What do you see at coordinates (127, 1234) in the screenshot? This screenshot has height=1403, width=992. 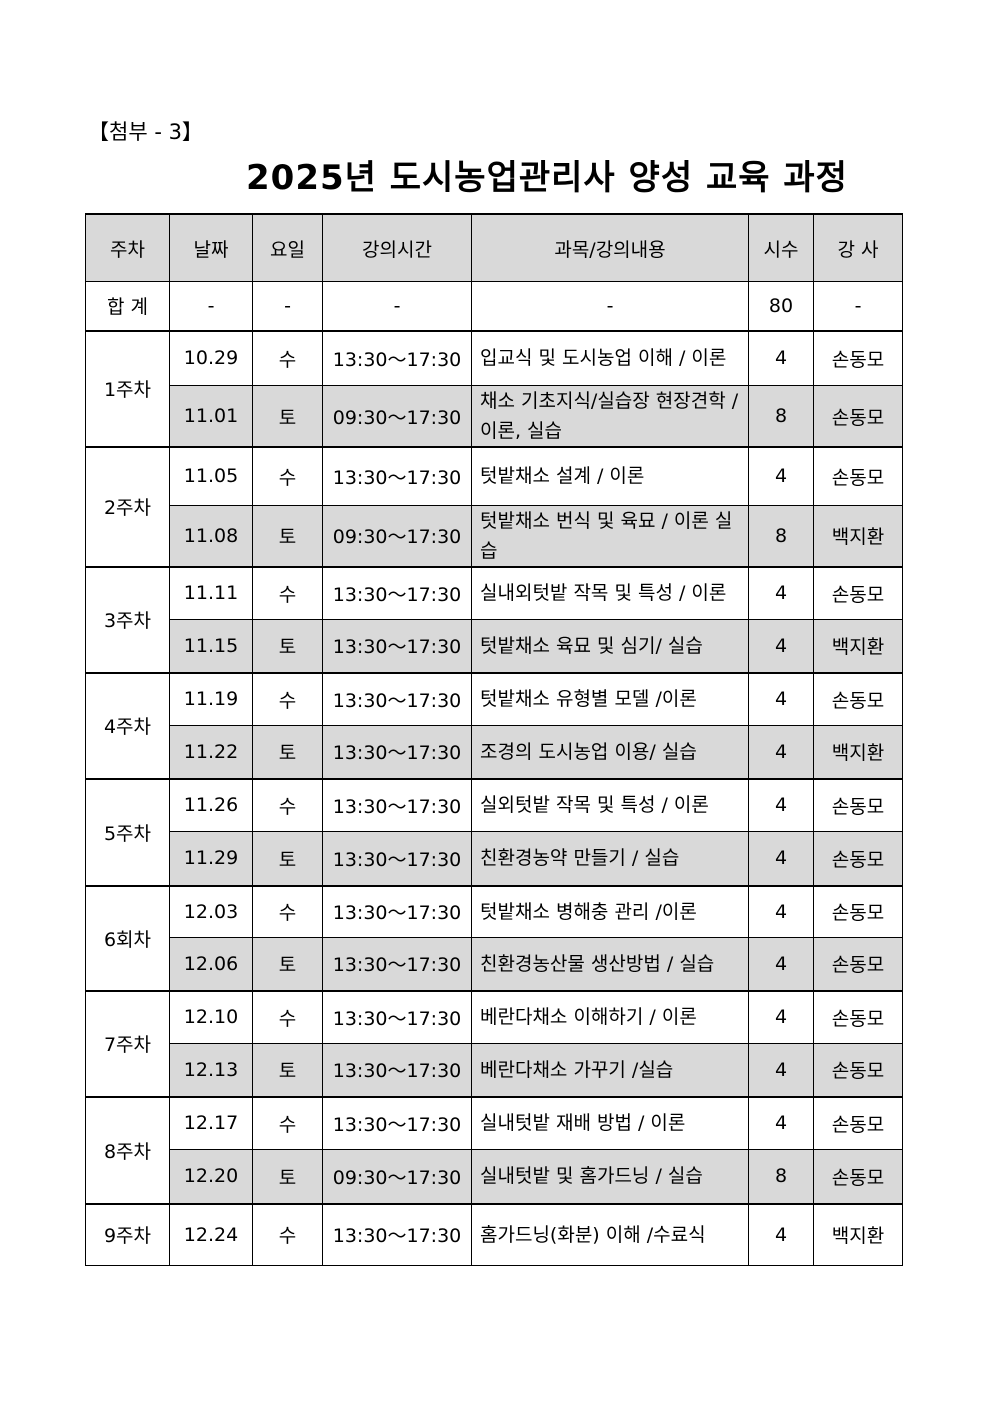 I see `week-label: 9주차` at bounding box center [127, 1234].